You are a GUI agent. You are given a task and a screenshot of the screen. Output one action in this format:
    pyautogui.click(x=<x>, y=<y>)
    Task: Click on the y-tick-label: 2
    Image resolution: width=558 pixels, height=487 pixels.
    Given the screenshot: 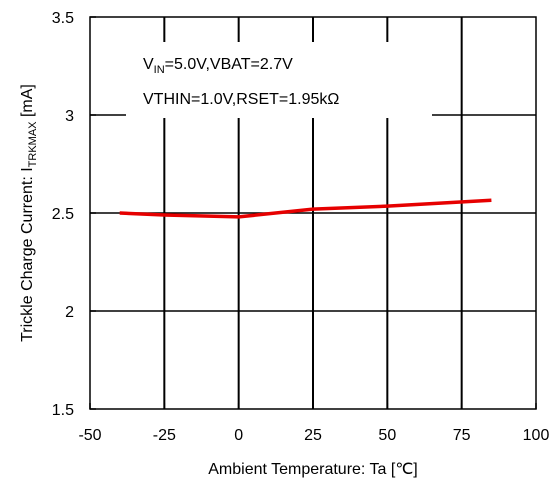 What is the action you would take?
    pyautogui.click(x=69, y=312)
    